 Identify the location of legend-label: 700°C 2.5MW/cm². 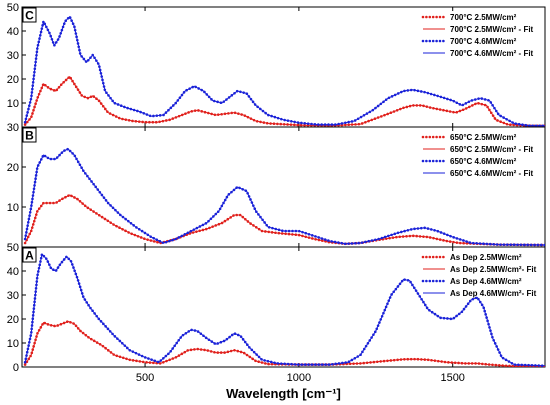
(483, 17).